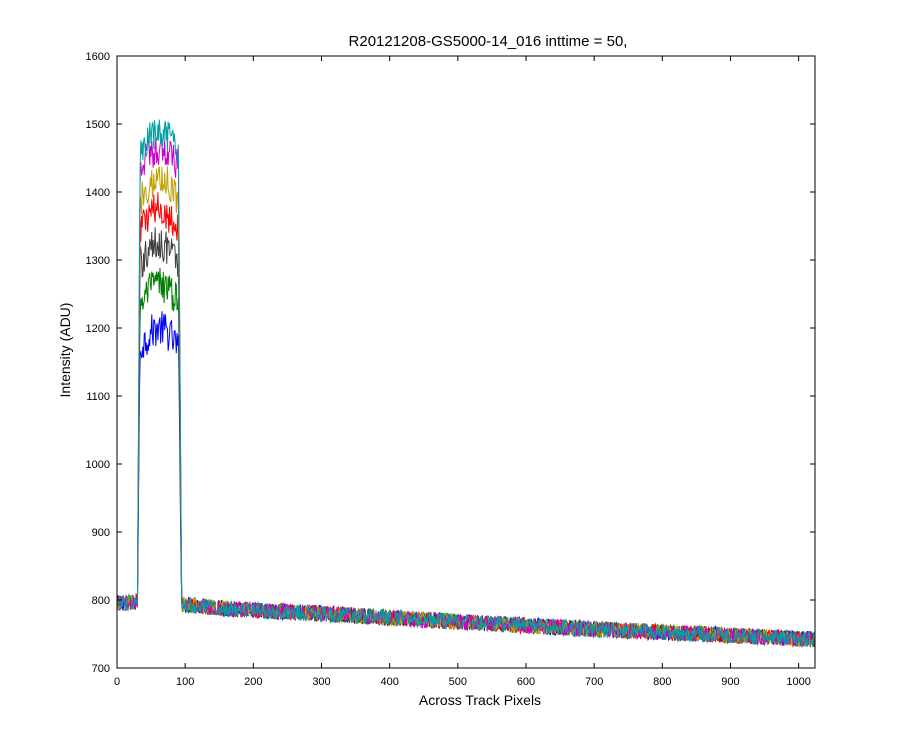 The image size is (900, 755). I want to click on y-tick-label: 700, so click(101, 669).